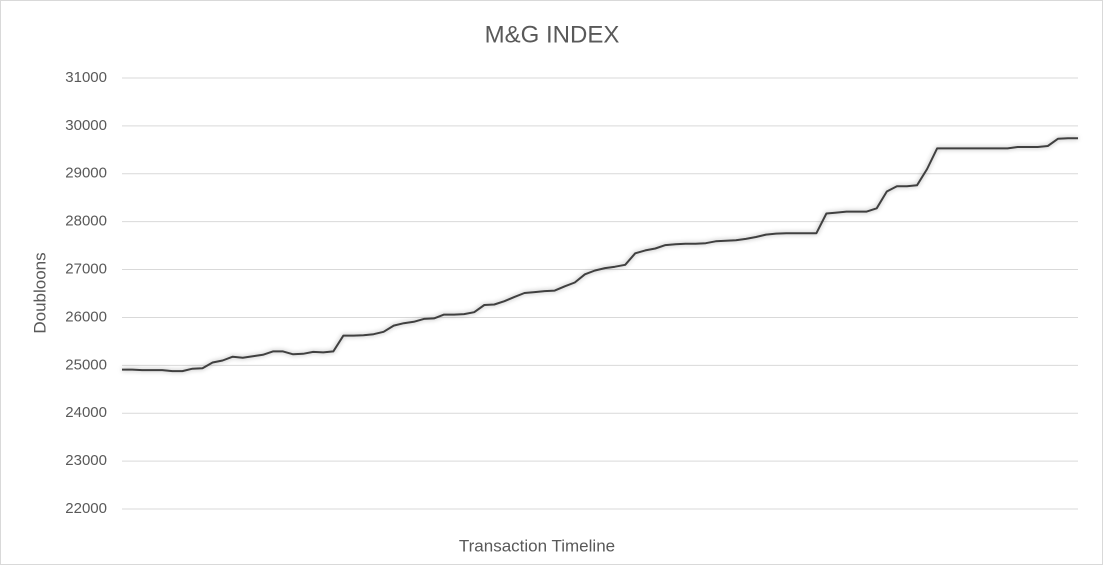 The image size is (1103, 565). I want to click on y-tick-label: 28000, so click(86, 221).